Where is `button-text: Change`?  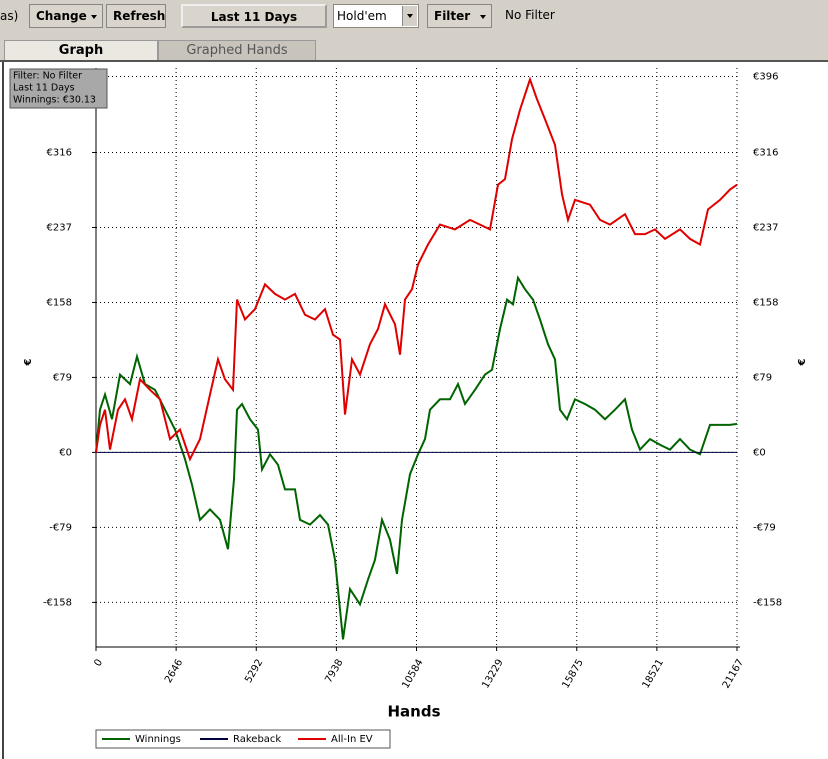
button-text: Change is located at coordinates (61, 16).